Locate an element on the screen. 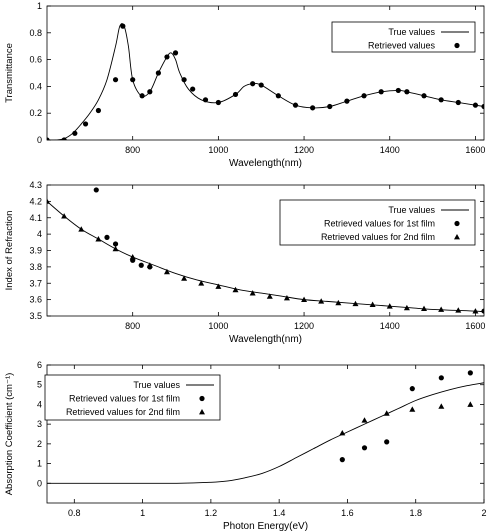 The image size is (490, 532). y-tick-label: 5 is located at coordinates (39, 385).